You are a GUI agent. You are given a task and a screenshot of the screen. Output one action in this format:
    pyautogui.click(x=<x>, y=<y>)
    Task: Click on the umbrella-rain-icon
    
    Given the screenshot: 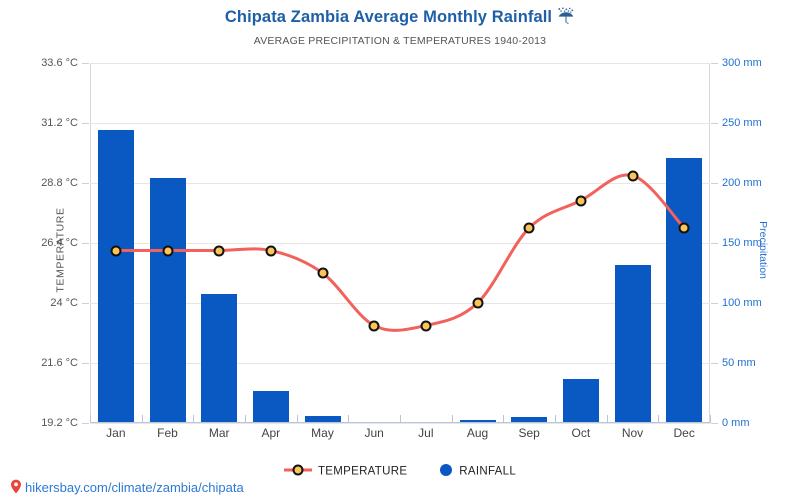 What is the action you would take?
    pyautogui.click(x=566, y=18)
    